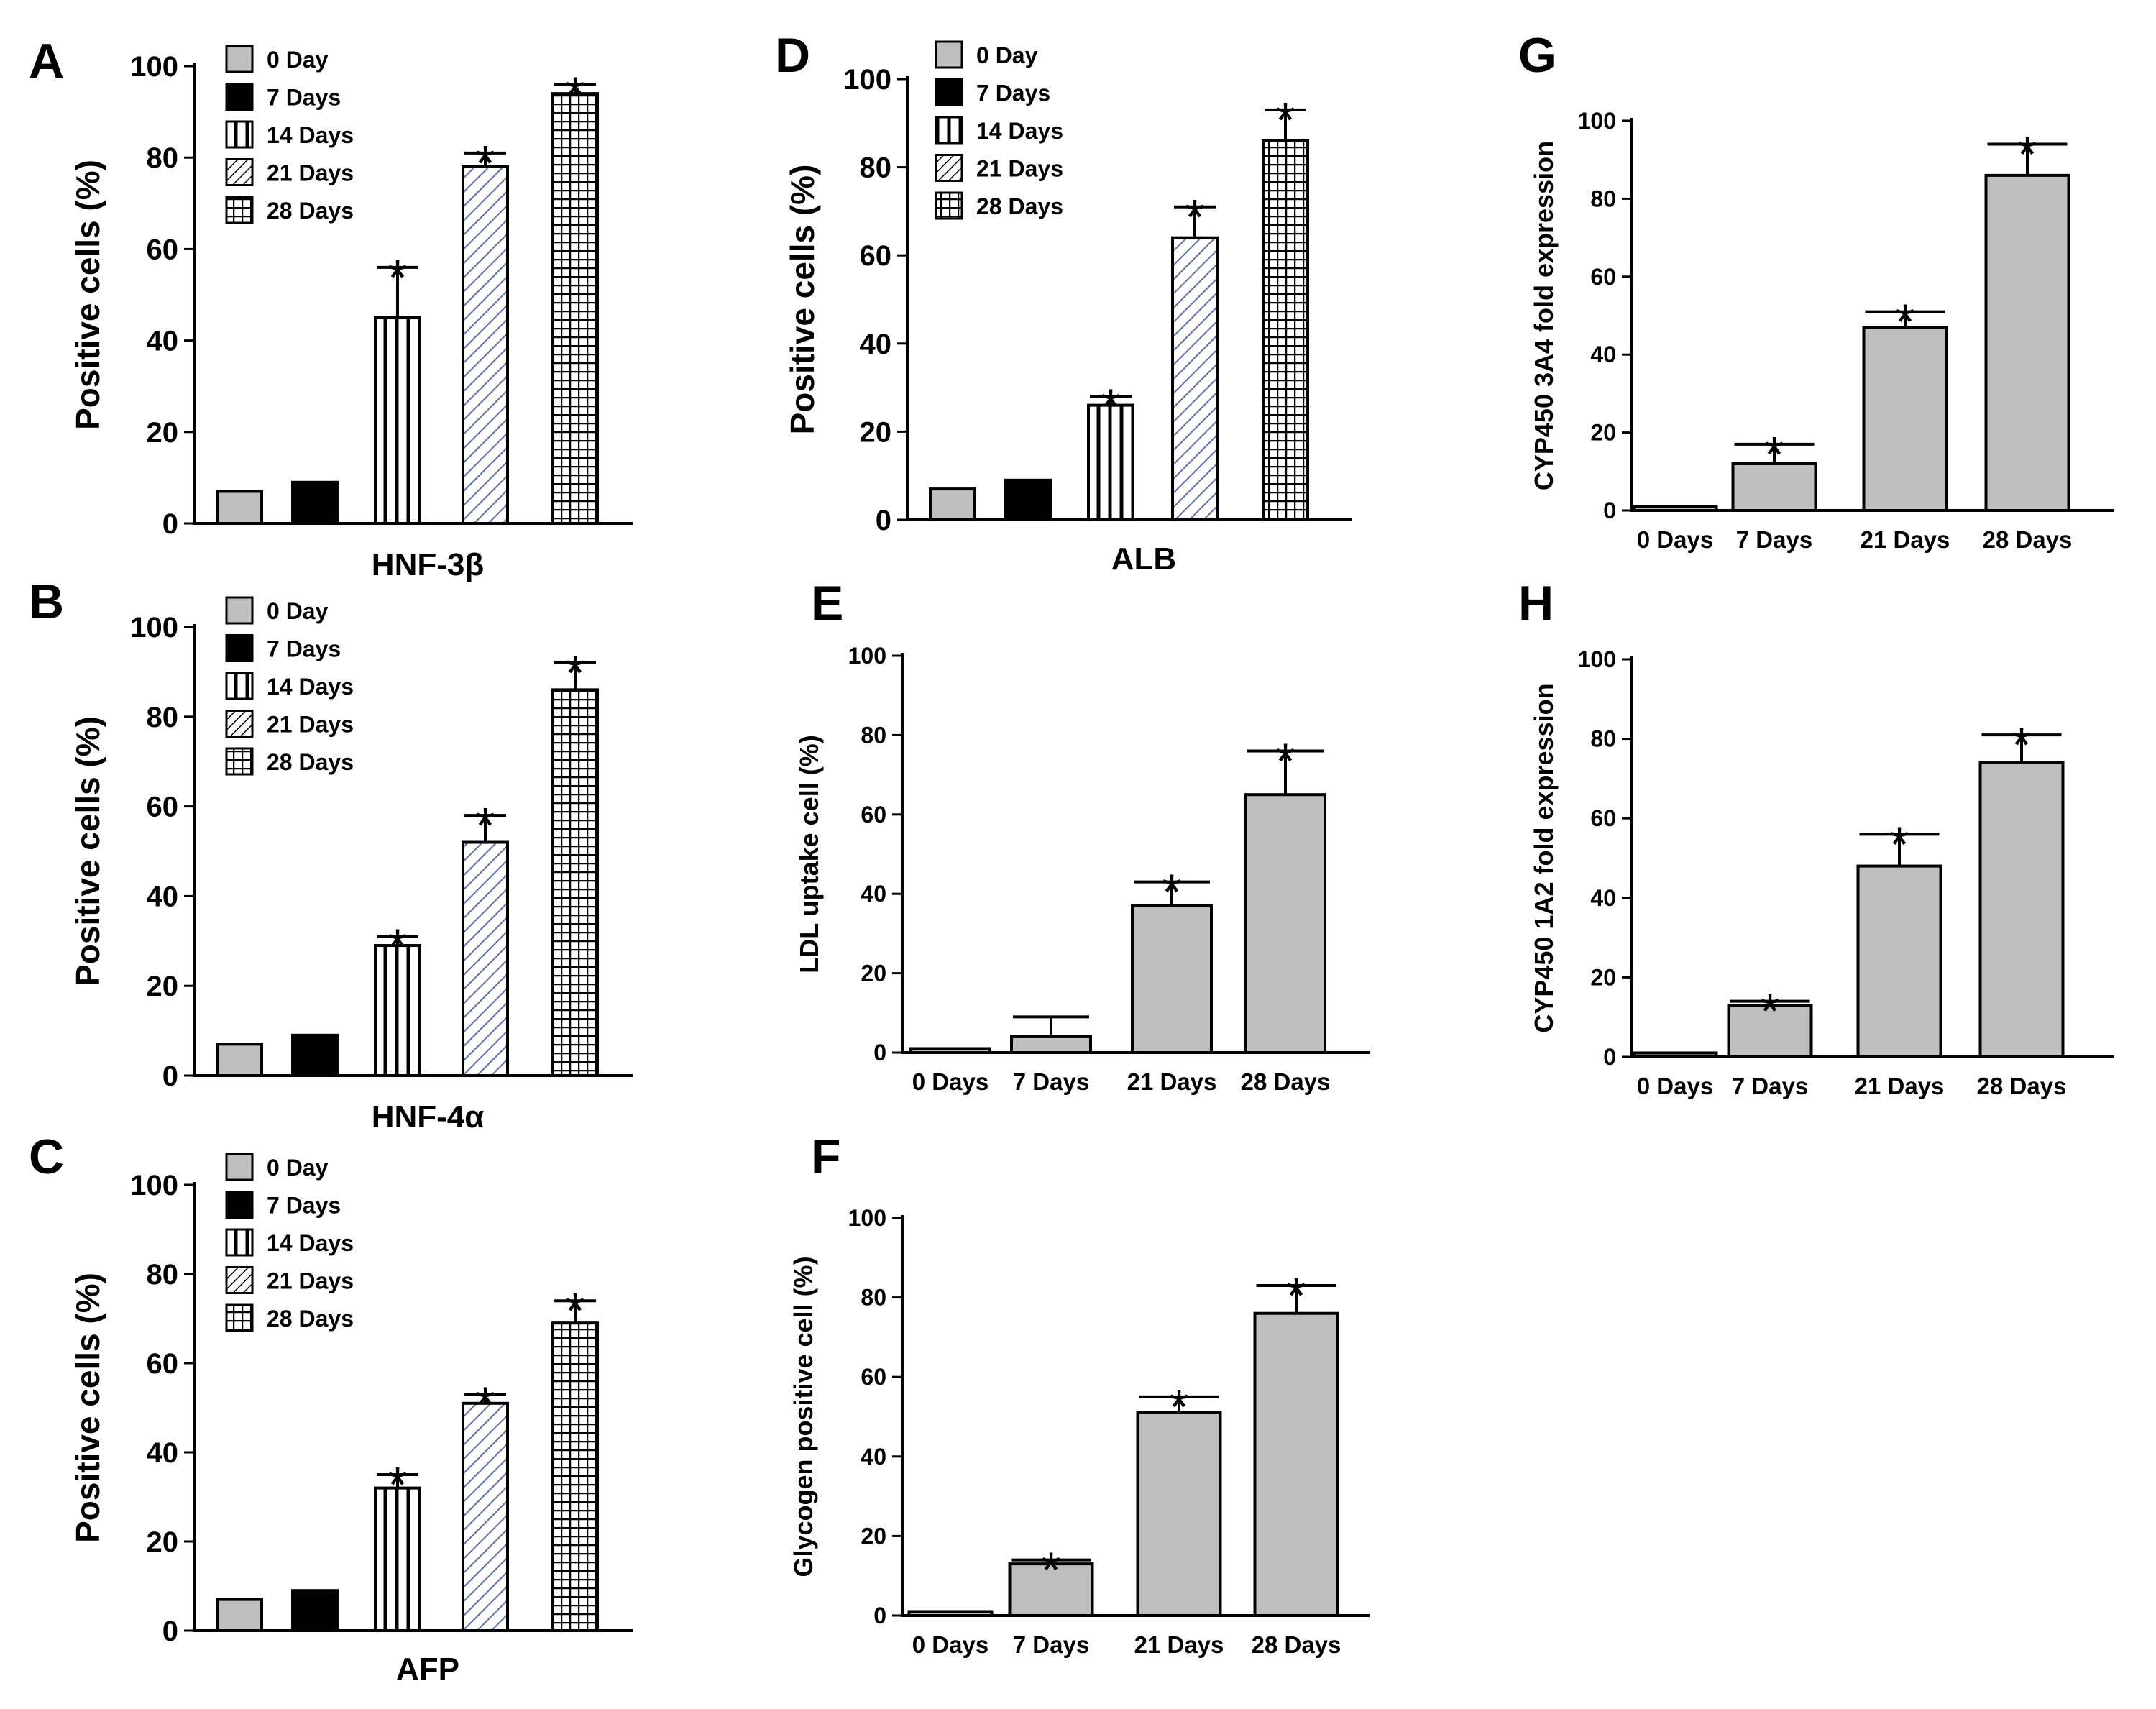 The width and height of the screenshot is (2156, 1709). What do you see at coordinates (1179, 1644) in the screenshot?
I see `category-label: 21 Days` at bounding box center [1179, 1644].